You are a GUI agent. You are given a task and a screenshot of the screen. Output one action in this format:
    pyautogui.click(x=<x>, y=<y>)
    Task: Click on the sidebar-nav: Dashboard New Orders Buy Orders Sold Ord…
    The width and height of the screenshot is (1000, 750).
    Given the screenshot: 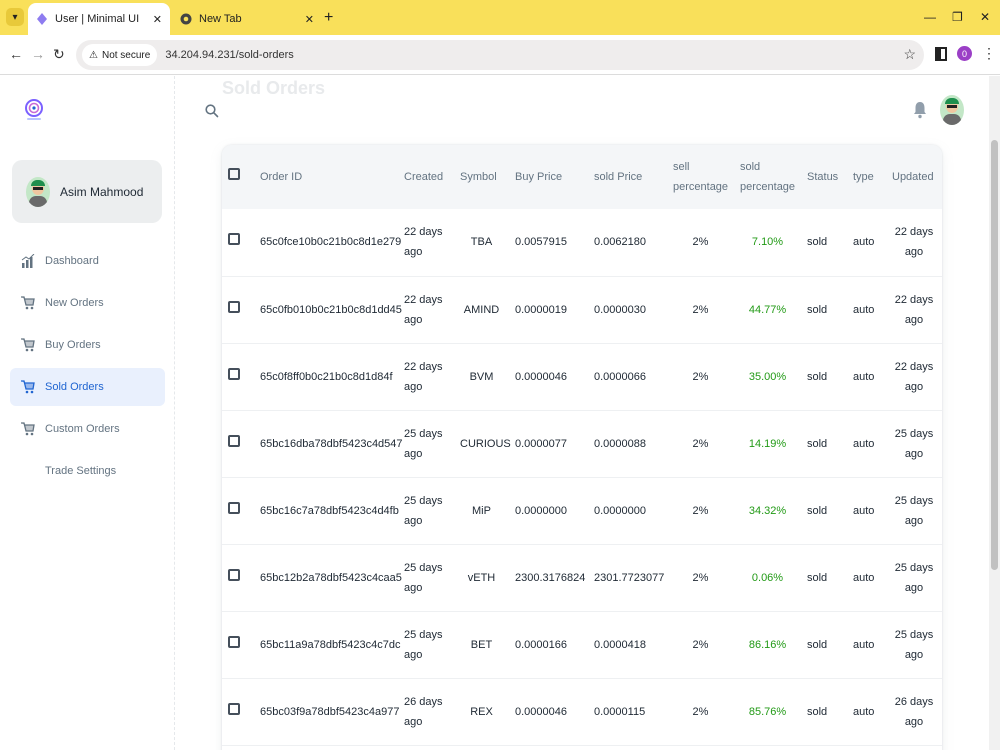 What is the action you would take?
    pyautogui.click(x=87, y=368)
    